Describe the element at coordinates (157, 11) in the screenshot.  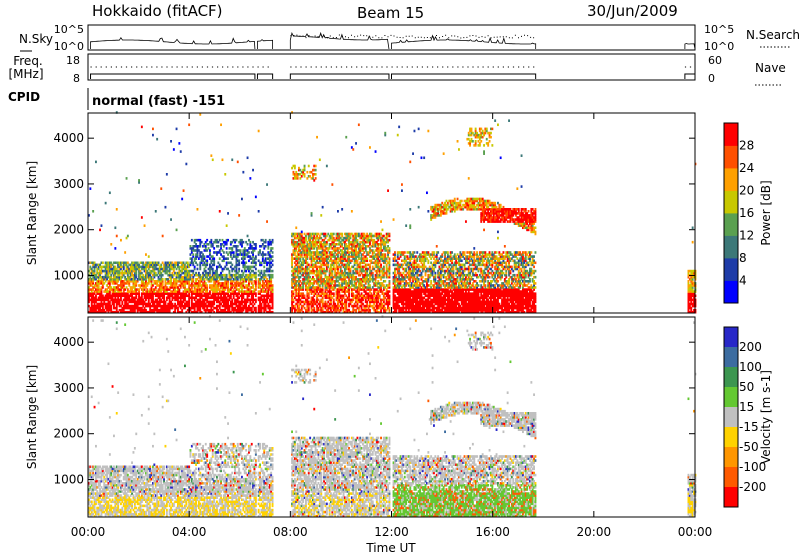
I see `station-title: Hokkaido (fitACF)` at that location.